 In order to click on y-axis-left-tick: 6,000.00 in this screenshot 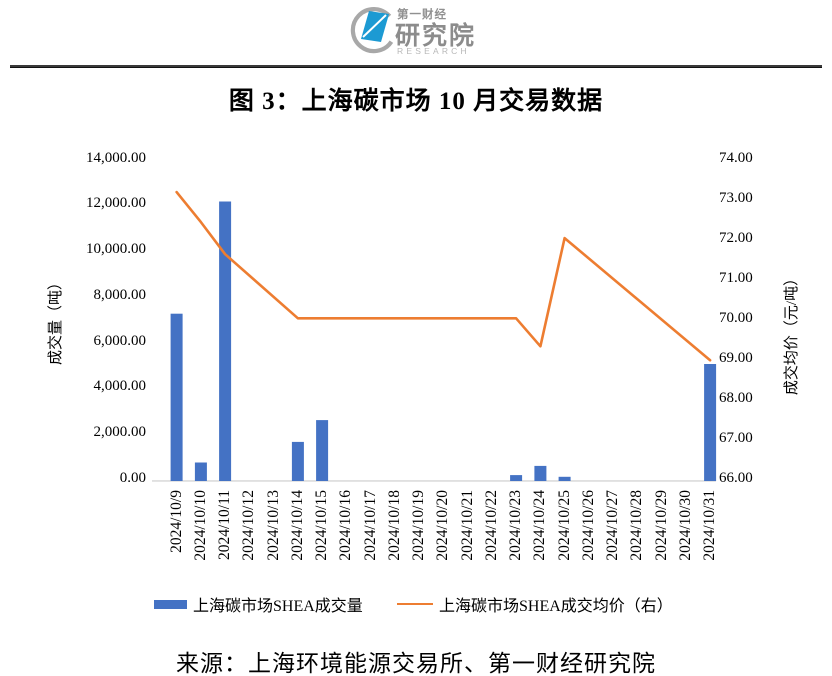, I will do `click(120, 340)`.